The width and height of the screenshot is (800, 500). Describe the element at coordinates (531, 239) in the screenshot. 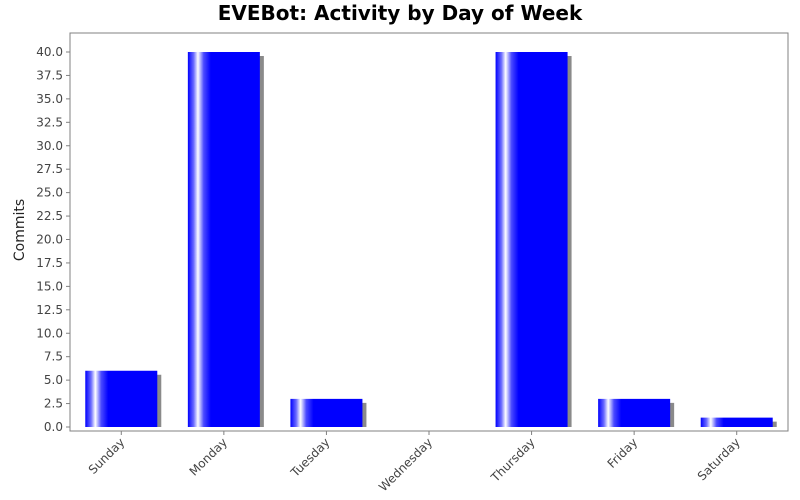

I see `bar-thursday` at that location.